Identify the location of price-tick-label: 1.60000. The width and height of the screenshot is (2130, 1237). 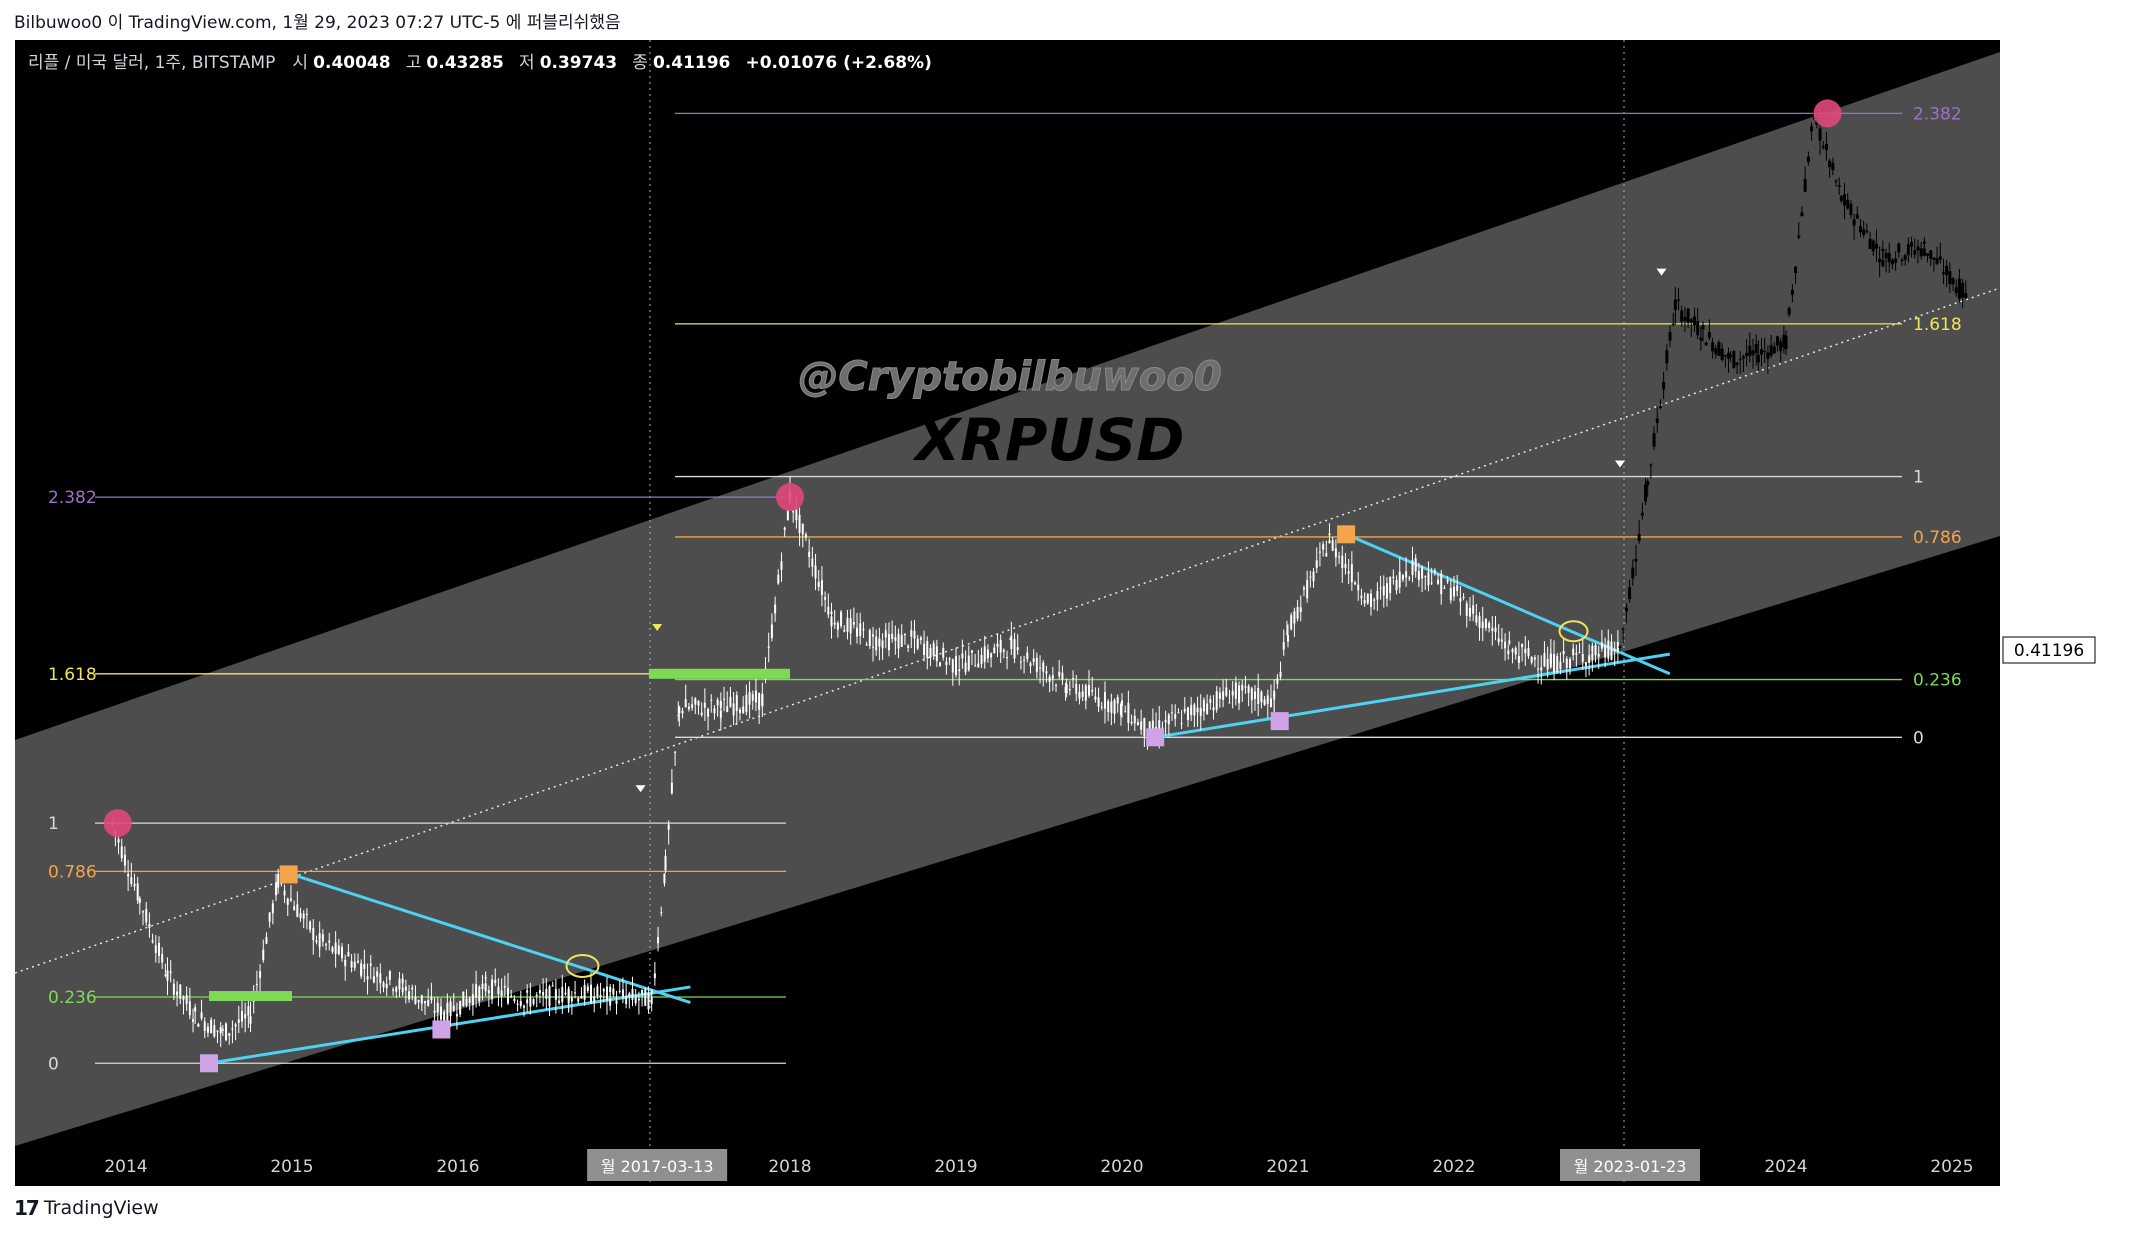
(2043, 535).